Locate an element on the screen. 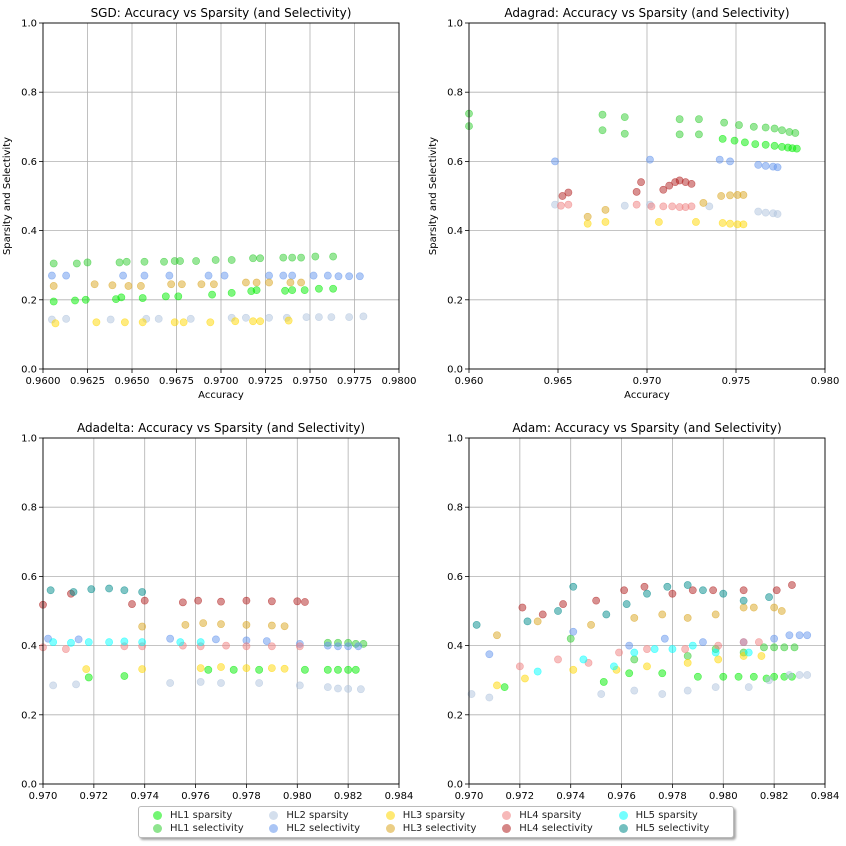  legend-item: HL2 selectivity is located at coordinates (319, 828).